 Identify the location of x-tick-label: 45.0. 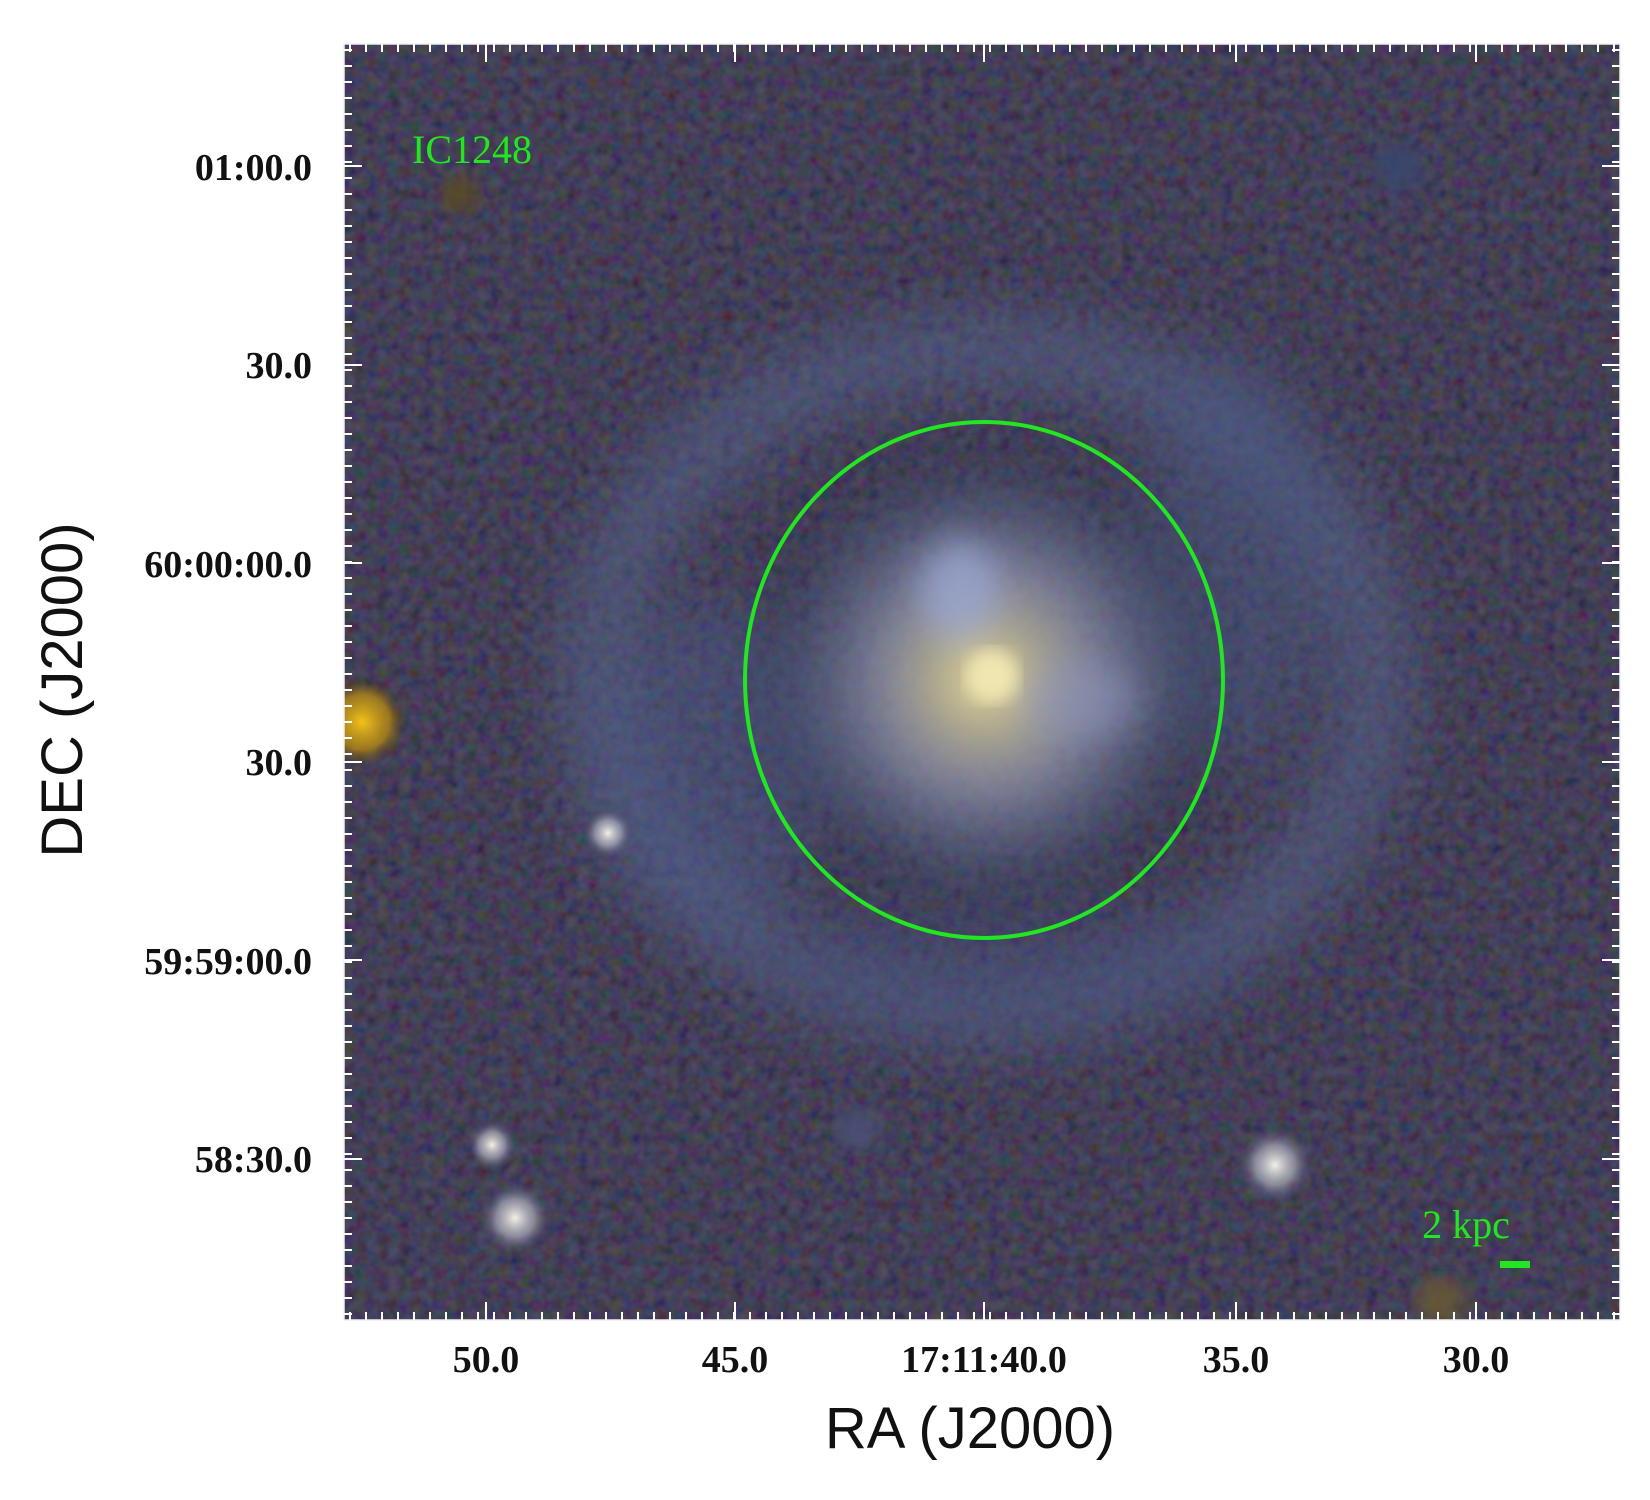
(735, 1360).